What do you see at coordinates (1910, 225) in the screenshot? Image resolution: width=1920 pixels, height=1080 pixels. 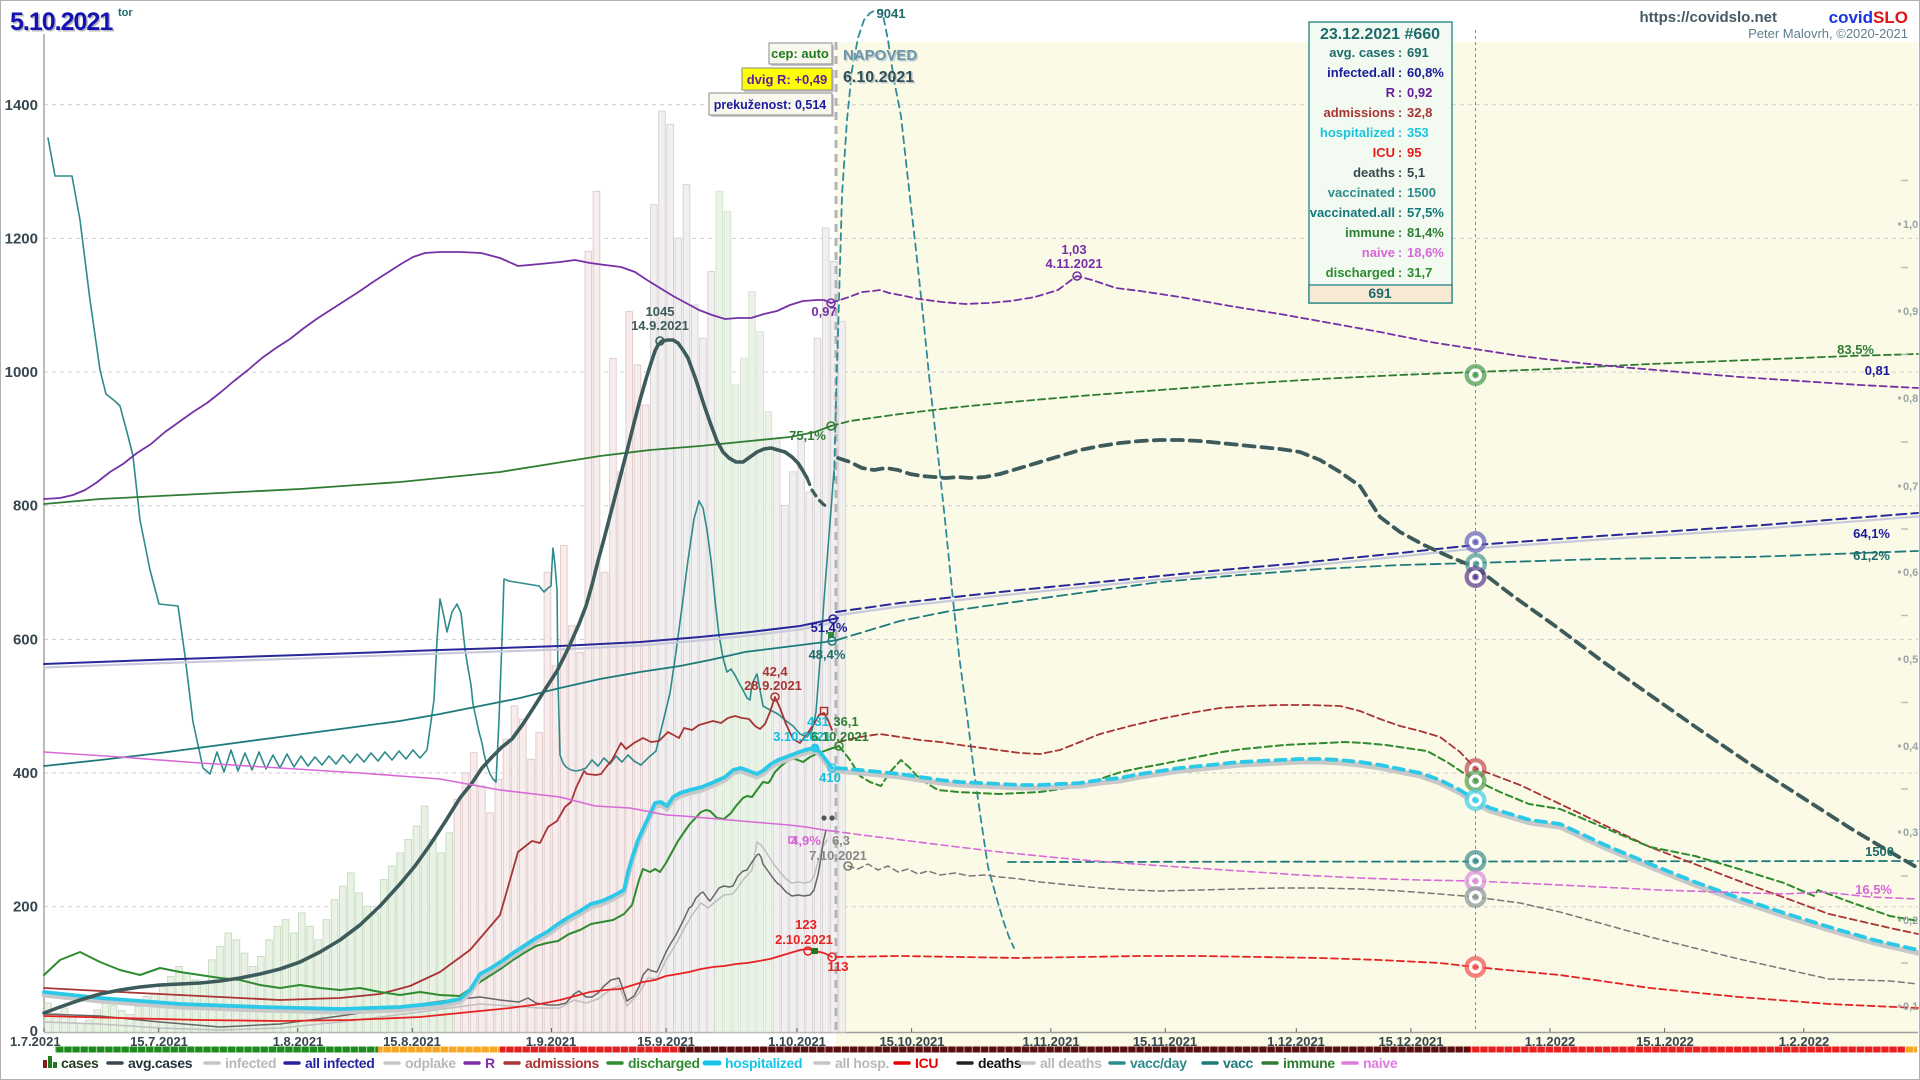 I see `svg-text: 1,0` at bounding box center [1910, 225].